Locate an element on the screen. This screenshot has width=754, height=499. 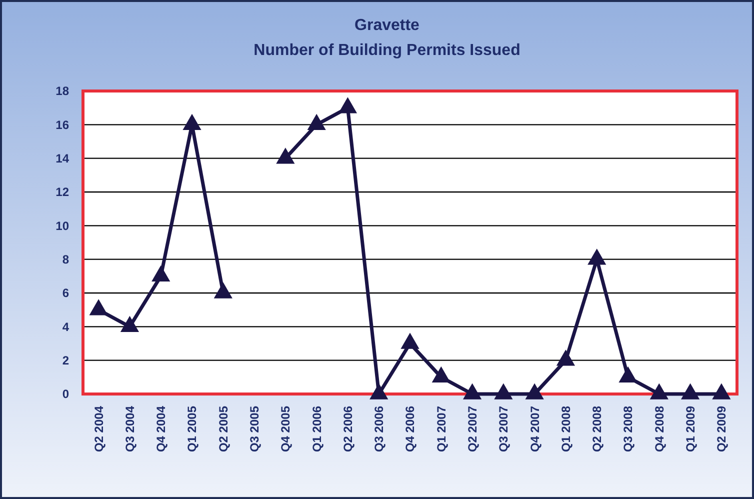
x-tick-label: Q2 2004 is located at coordinates (99, 429).